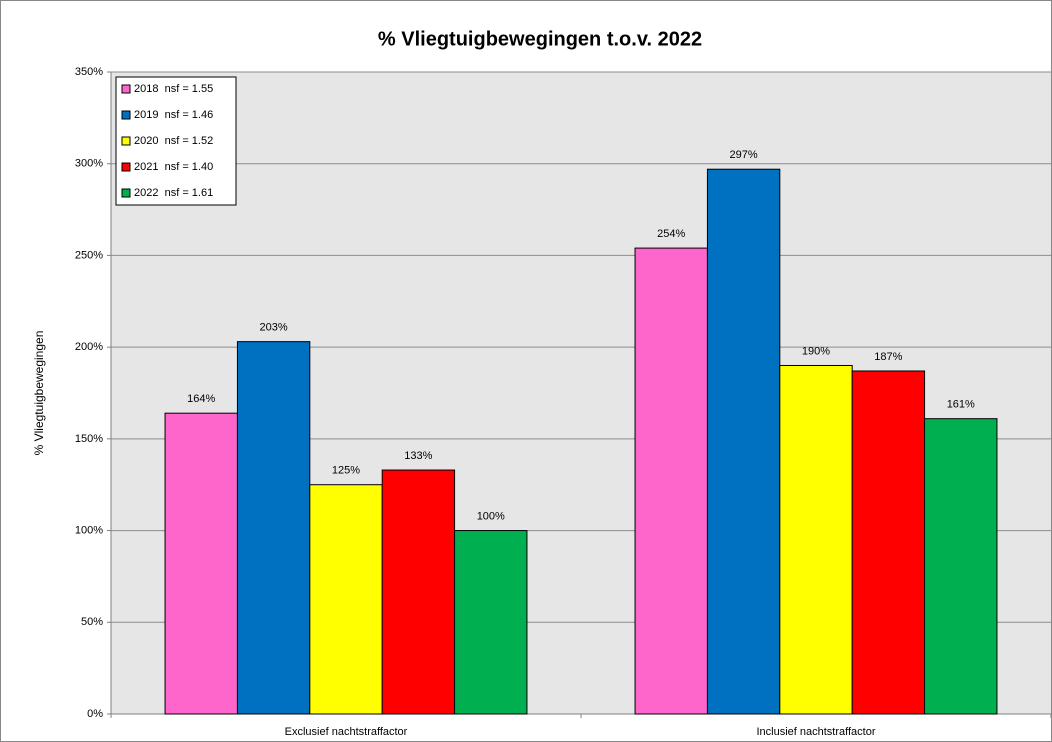  Describe the element at coordinates (815, 732) in the screenshot. I see `x-tick-label: Inclusief nachtstraffactor` at that location.